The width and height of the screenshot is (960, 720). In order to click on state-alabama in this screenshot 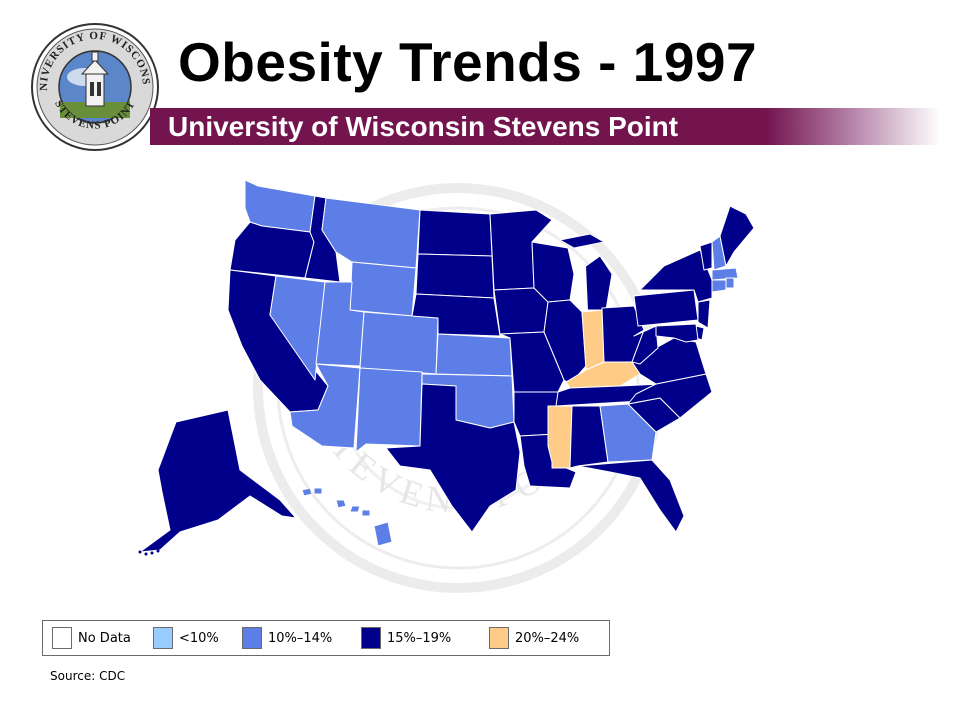, I will do `click(589, 437)`.